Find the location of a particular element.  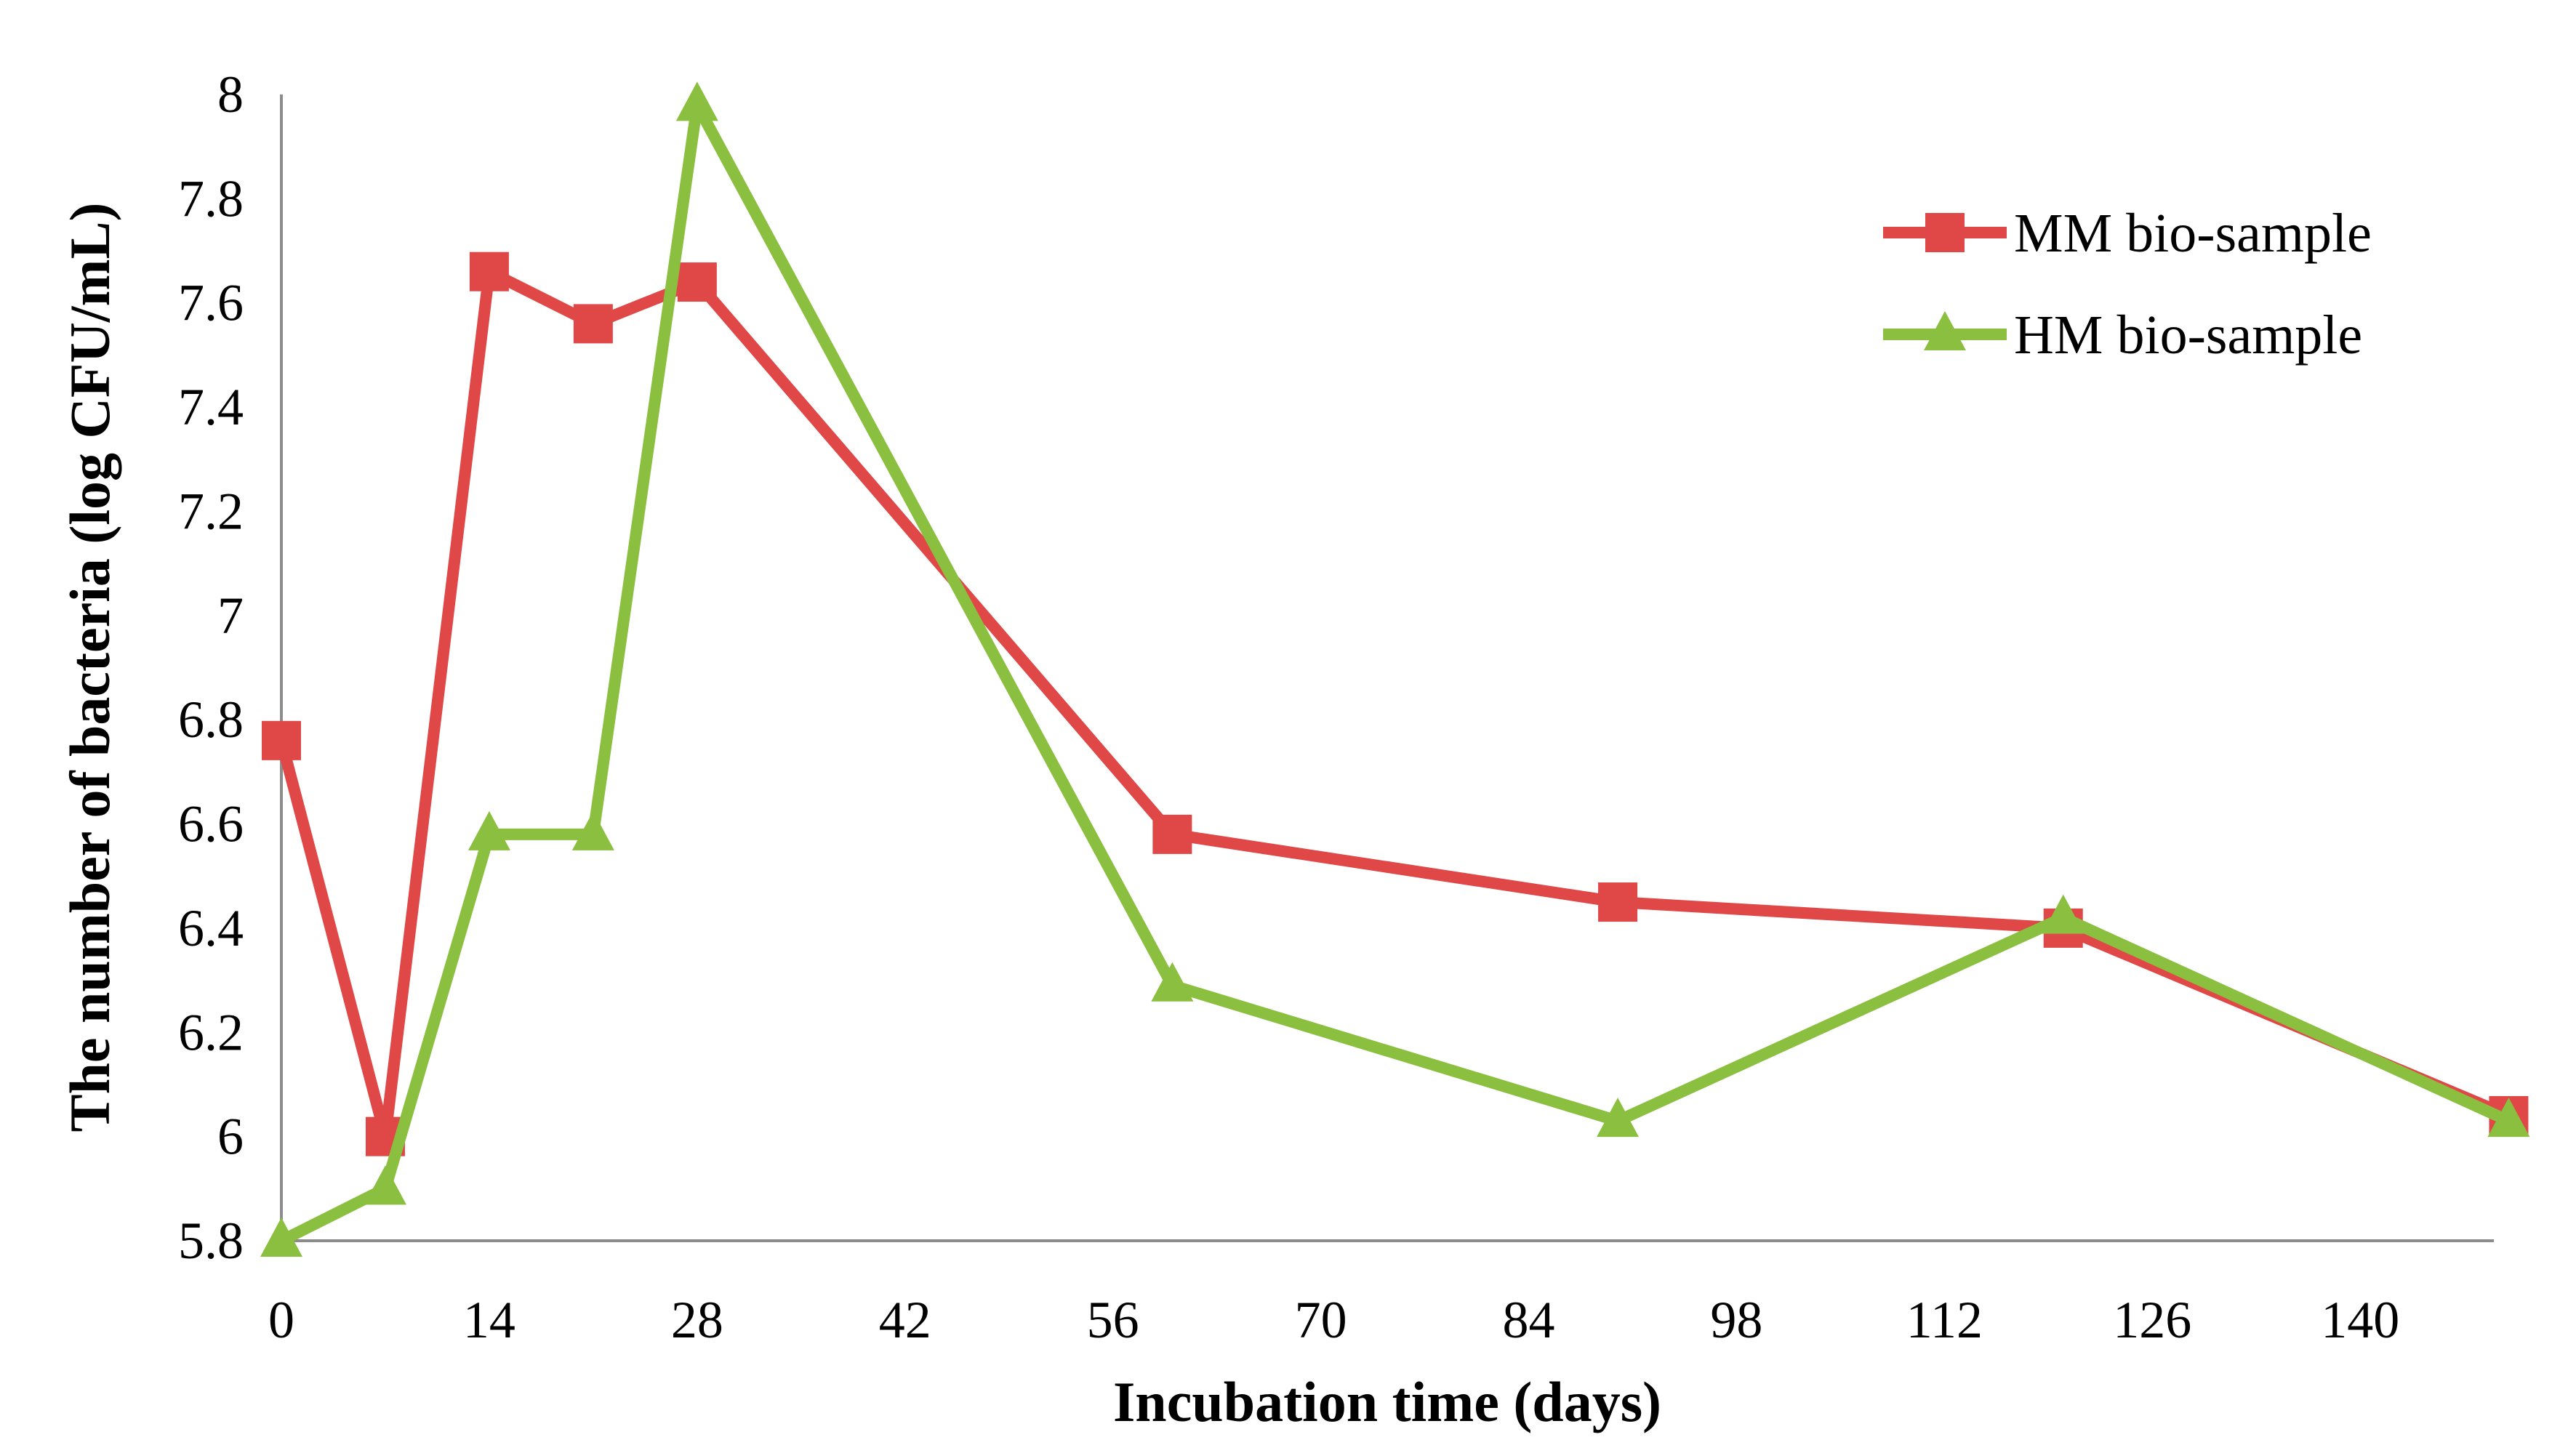

y-tick-labels: 5.8 6 6.2 6.4 6.6 6.8 7 7.2 7.4 7.6 7.8 8 is located at coordinates (211, 667).